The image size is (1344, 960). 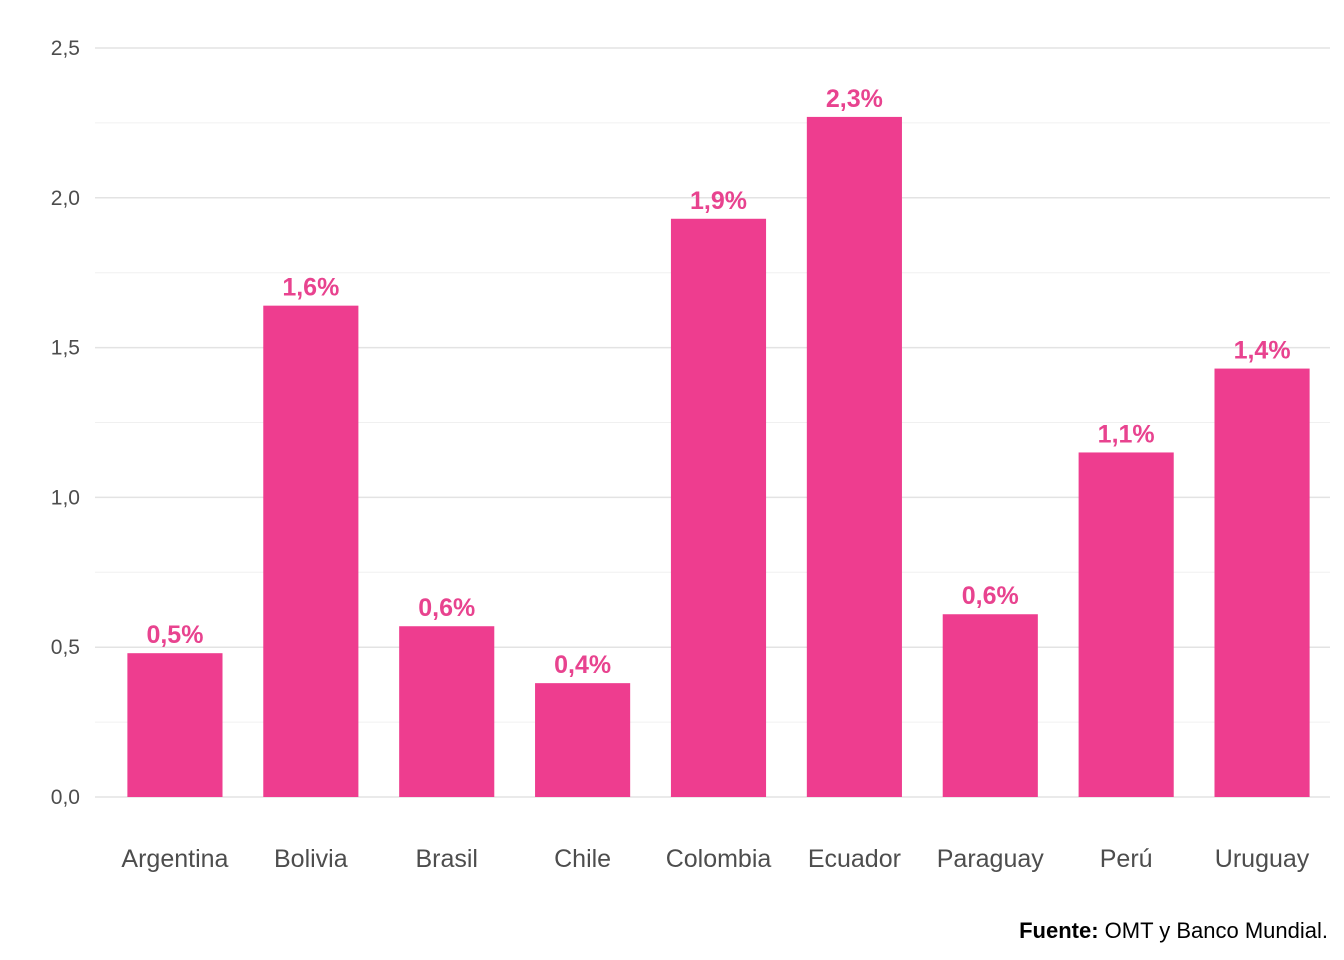 I want to click on data-label: 1,1%, so click(x=1126, y=434).